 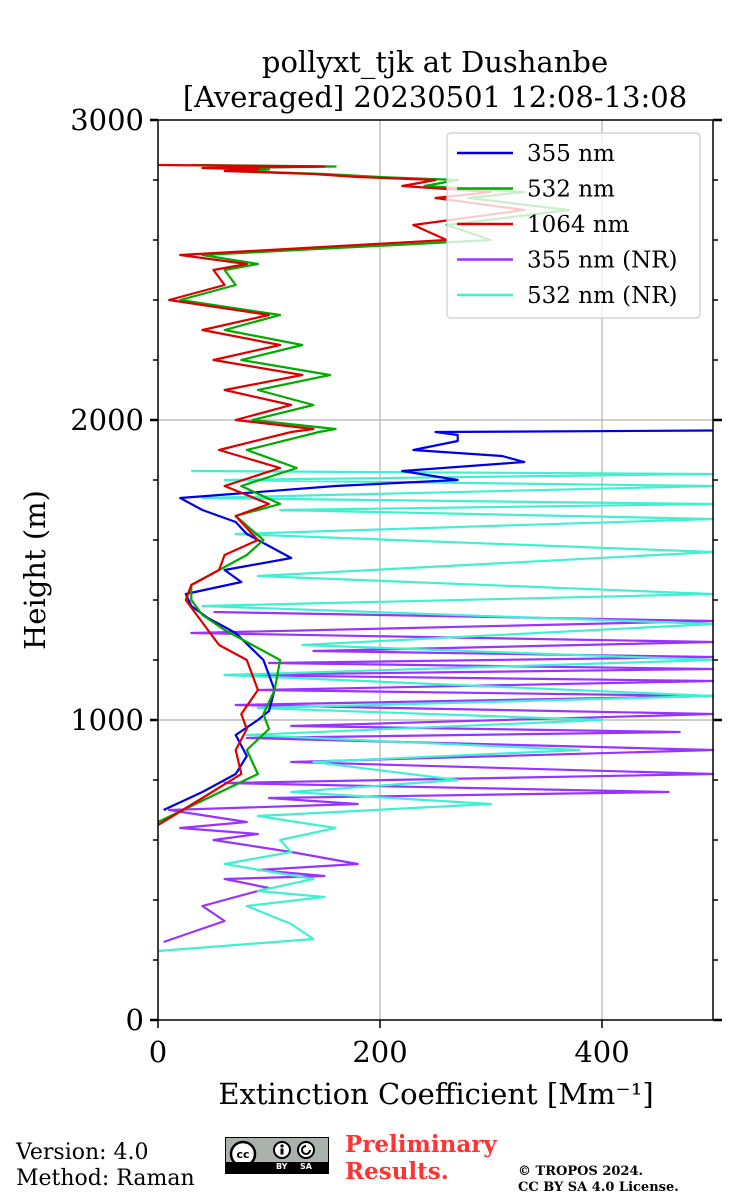 I want to click on preliminary-line-1: Preliminary, so click(x=421, y=1144).